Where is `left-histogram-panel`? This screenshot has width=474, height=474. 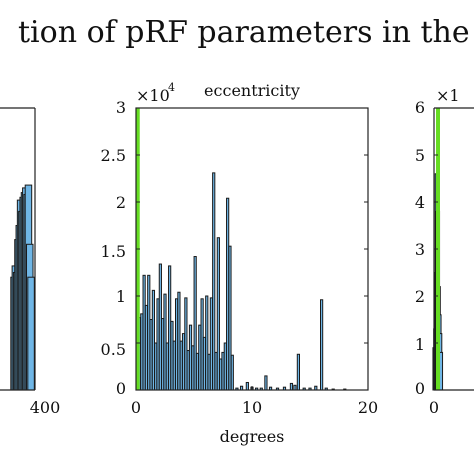 left-histogram-panel is located at coordinates (18, 249).